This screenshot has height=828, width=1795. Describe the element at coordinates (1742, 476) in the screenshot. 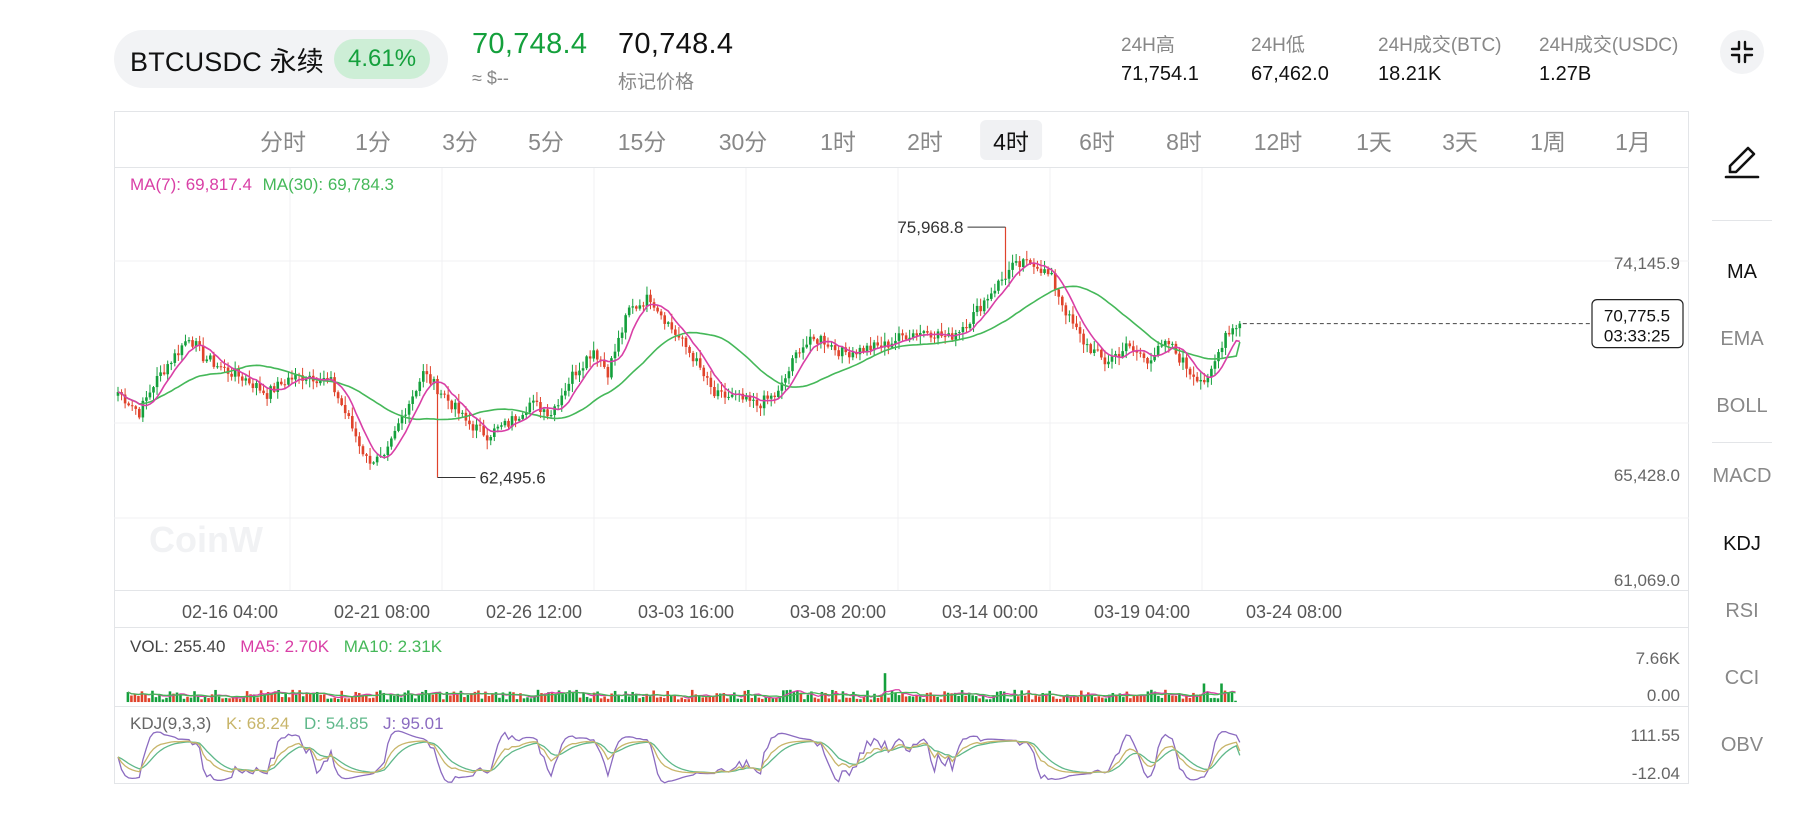

I see `indicator-macd: MACD` at that location.